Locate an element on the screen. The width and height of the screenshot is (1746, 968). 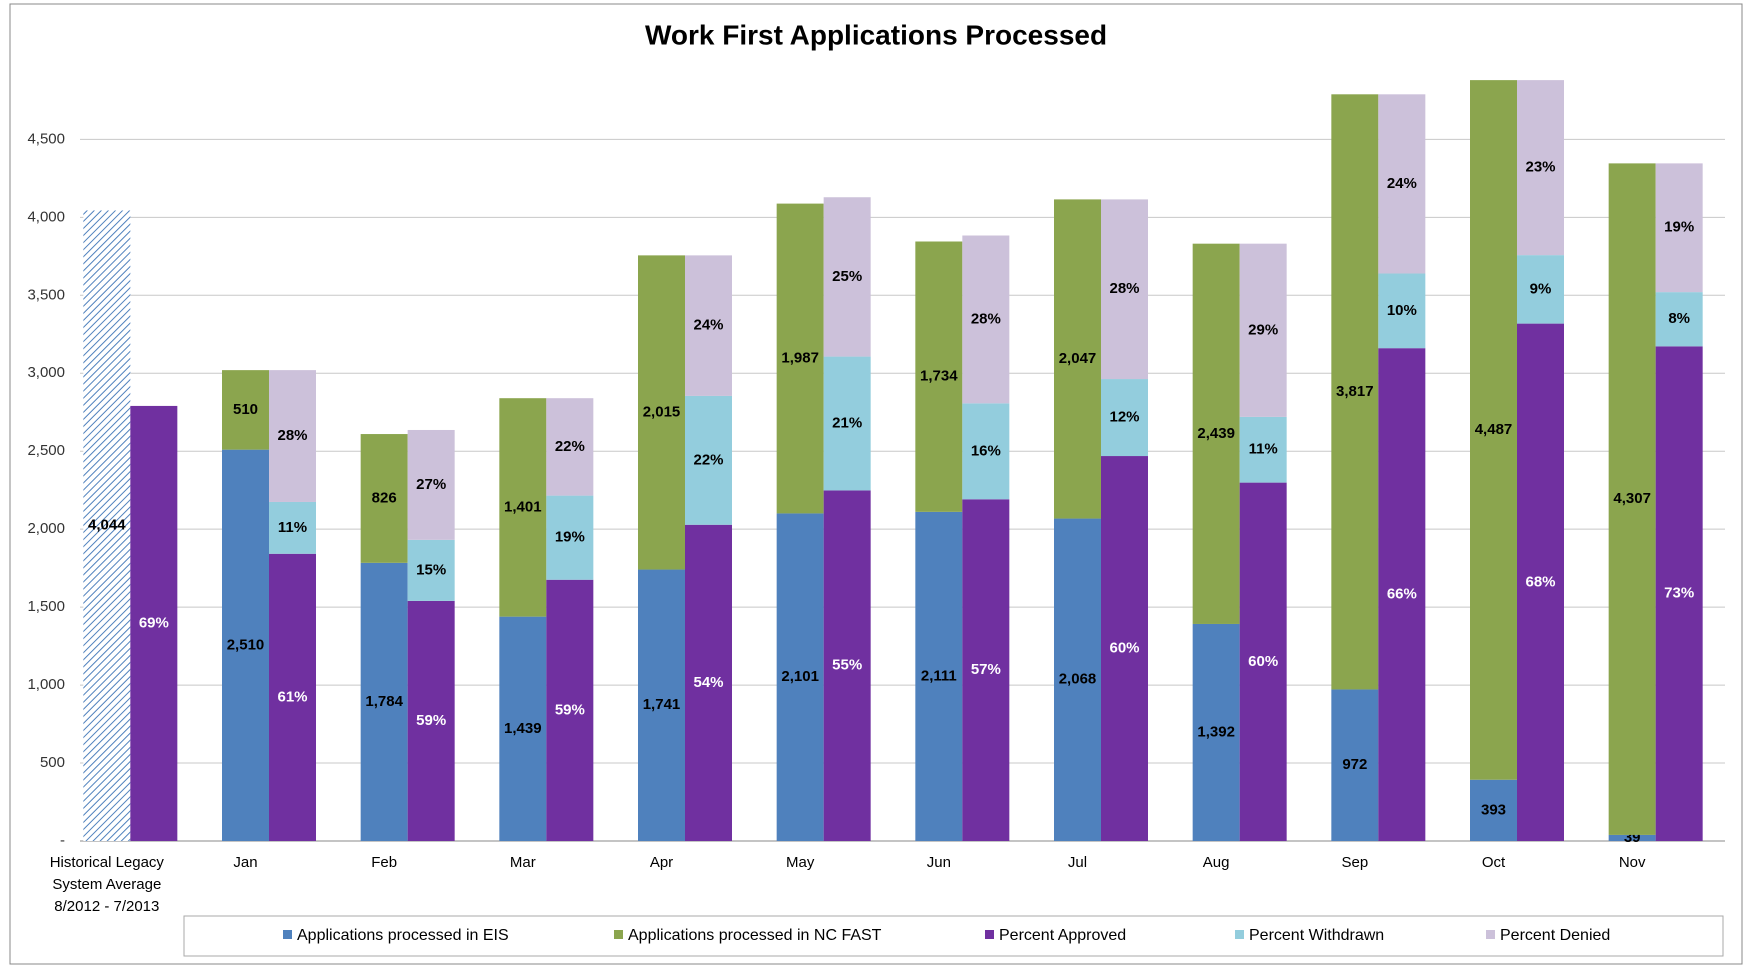
chart-title: Work First Applications Processed is located at coordinates (876, 34).